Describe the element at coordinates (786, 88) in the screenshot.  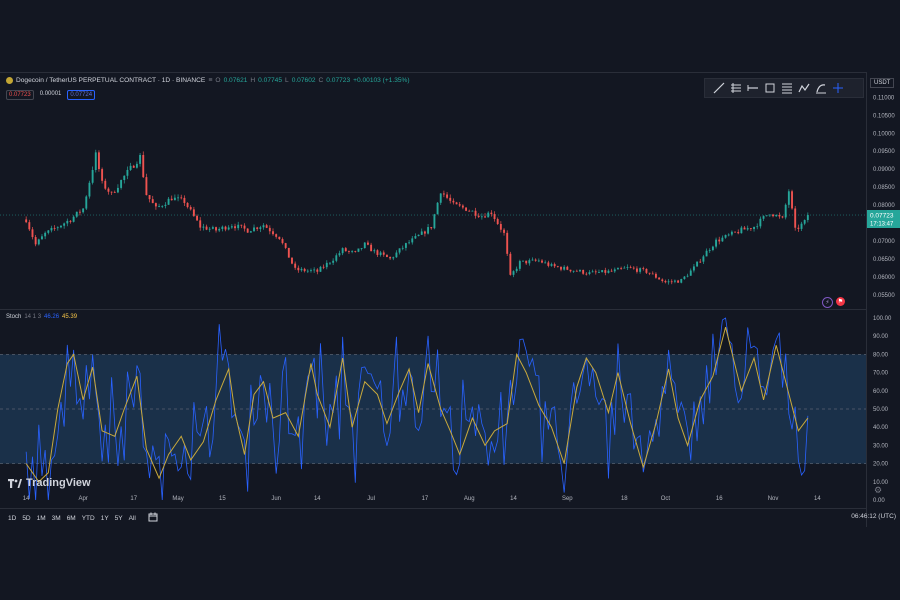
I see `fib-icon` at that location.